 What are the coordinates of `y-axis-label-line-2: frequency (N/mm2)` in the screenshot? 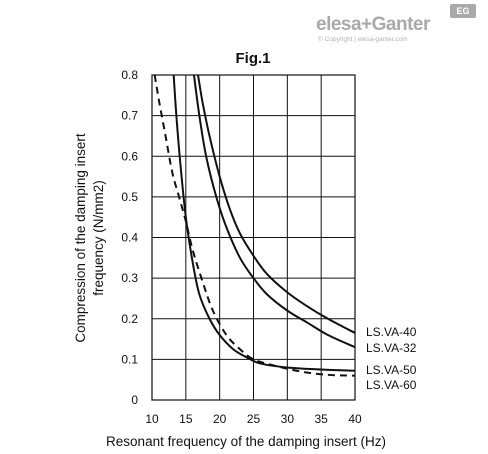 It's located at (98, 238).